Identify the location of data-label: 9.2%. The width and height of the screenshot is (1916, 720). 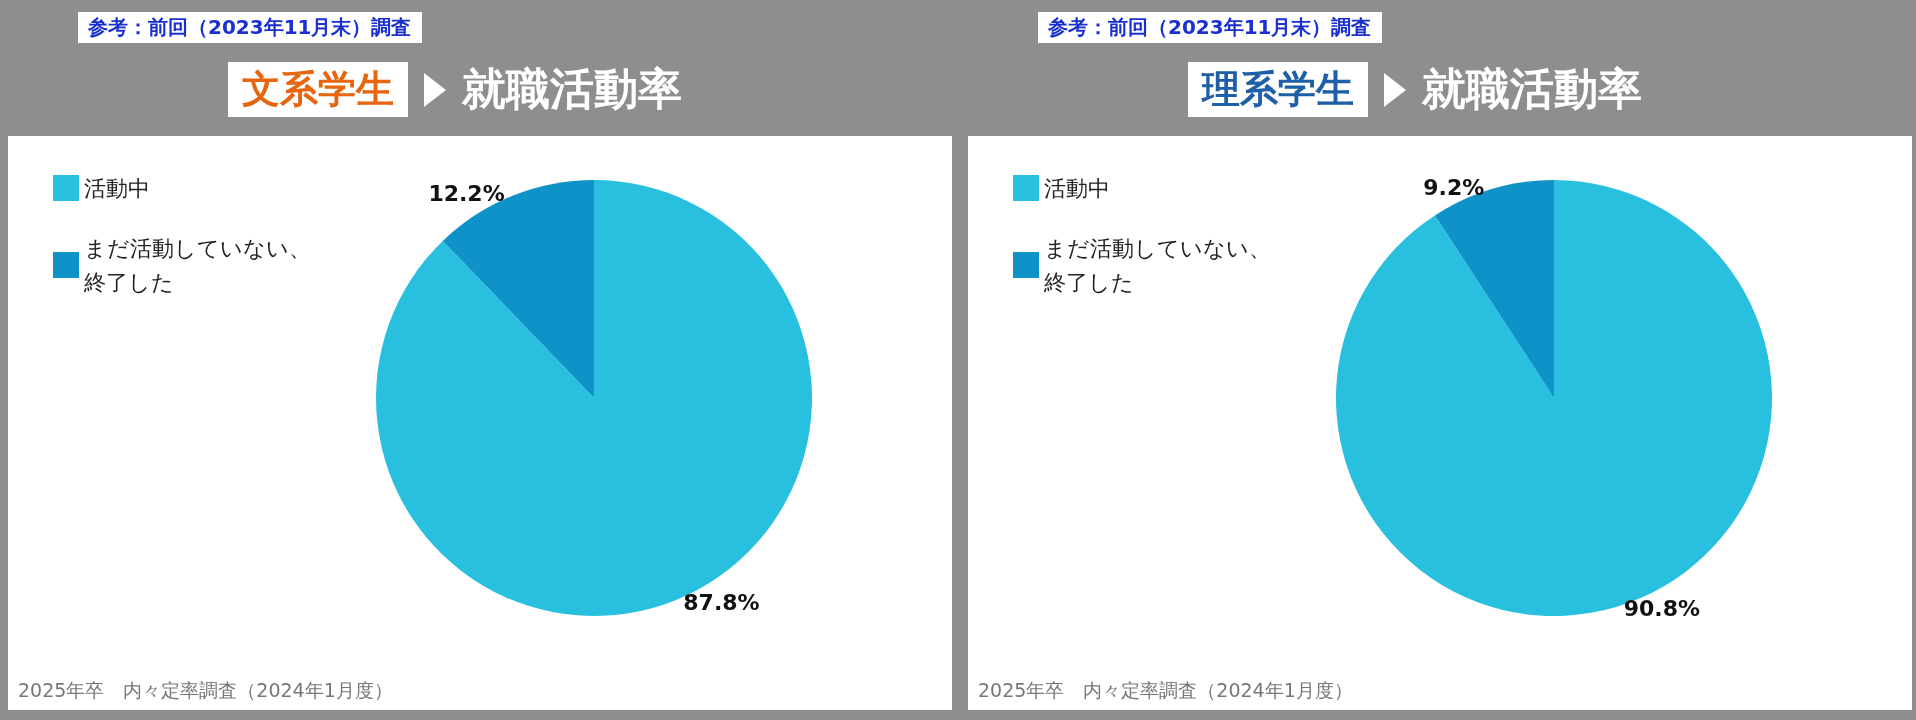
(1454, 187).